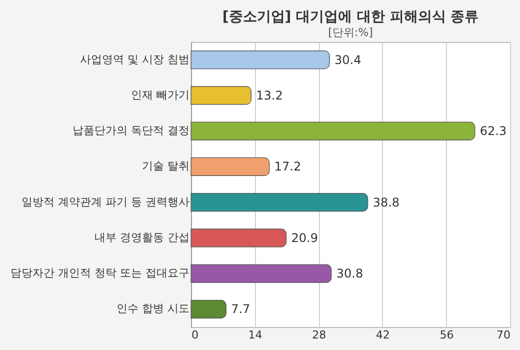 Image resolution: width=520 pixels, height=350 pixels. I want to click on y-tick-label: 사업영역 및 시장 침범, so click(135, 59).